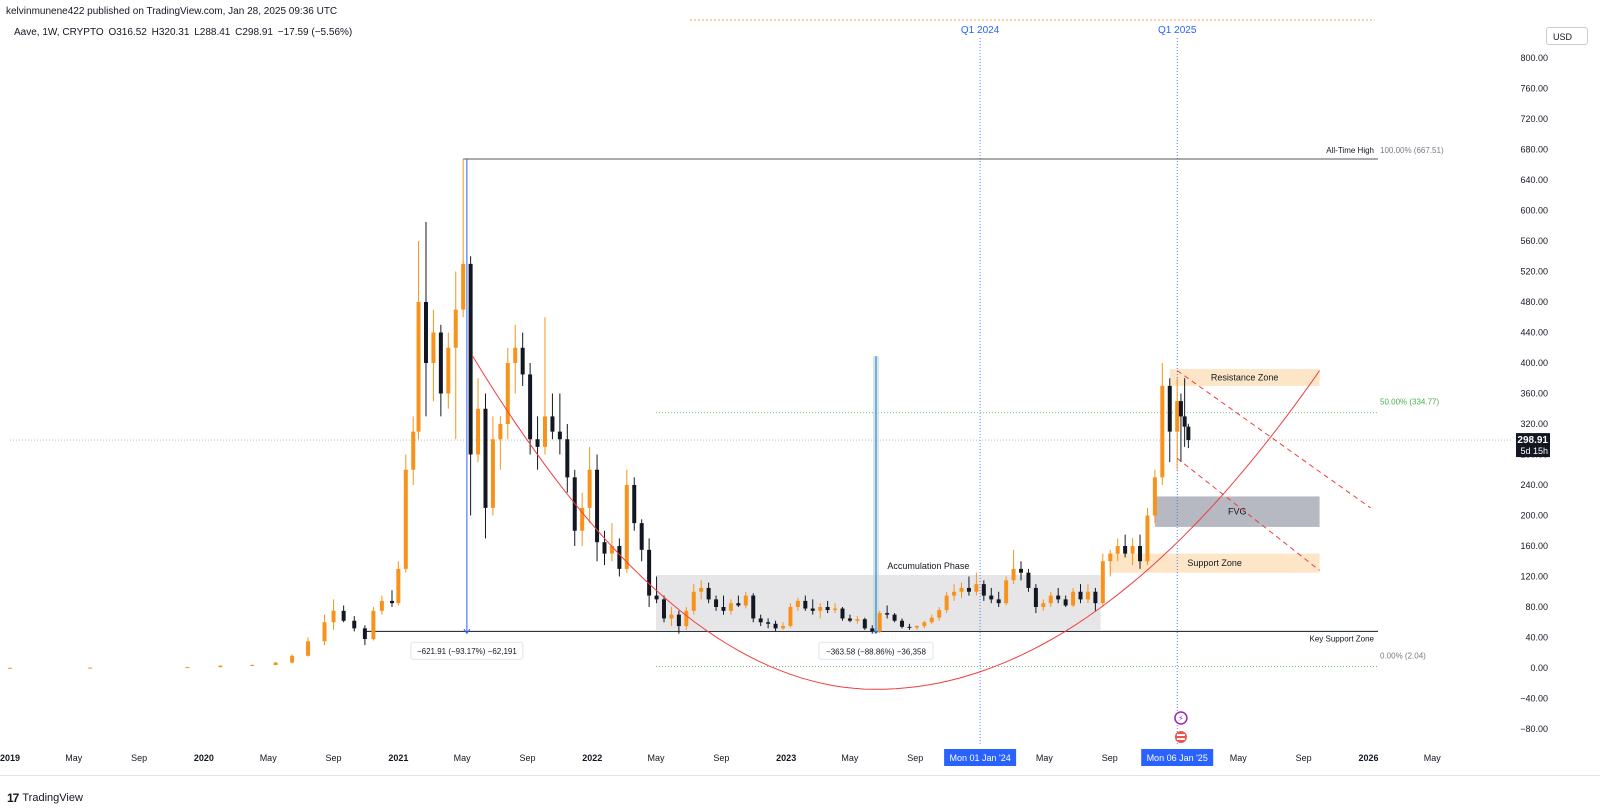 The image size is (1600, 812). Describe the element at coordinates (979, 758) in the screenshot. I see `time-highlight-label-1: Mon 01 Jan '24` at that location.